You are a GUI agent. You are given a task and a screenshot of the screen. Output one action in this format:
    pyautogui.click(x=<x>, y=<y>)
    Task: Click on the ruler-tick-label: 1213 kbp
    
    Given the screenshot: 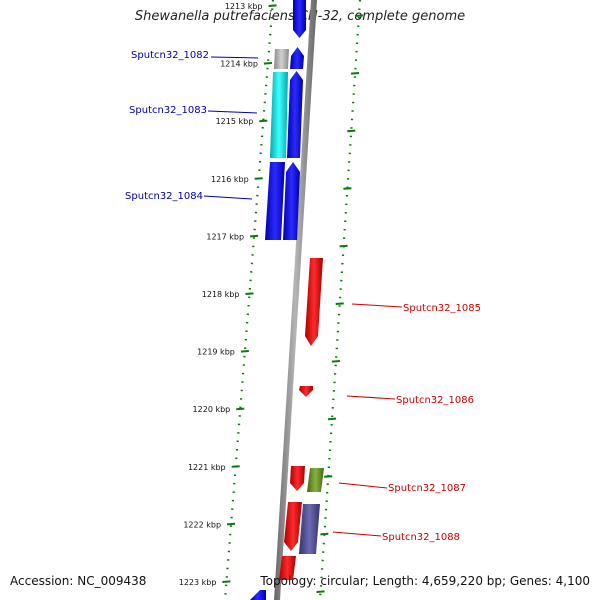 What is the action you would take?
    pyautogui.click(x=244, y=6)
    